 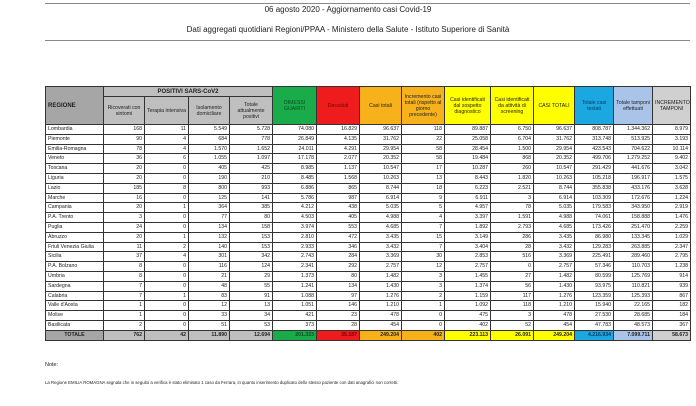 I want to click on value-cell: 4, so click(x=166, y=149).